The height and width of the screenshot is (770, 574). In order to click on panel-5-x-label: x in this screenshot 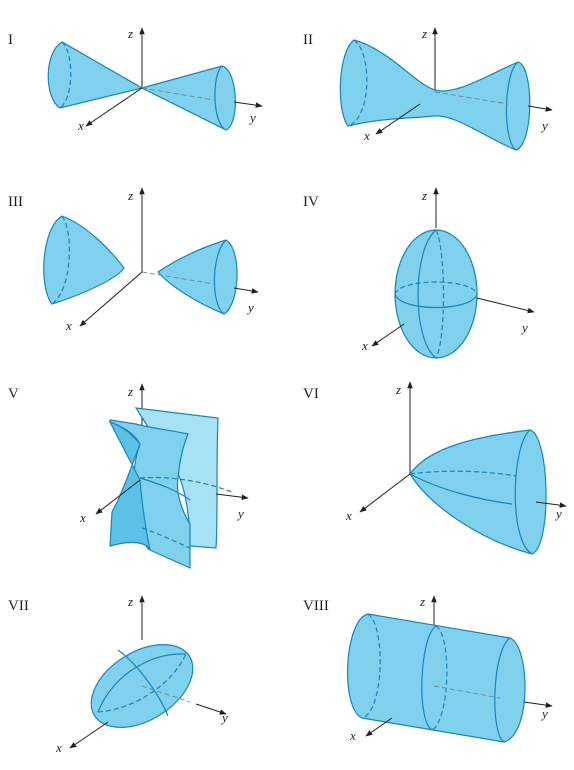, I will do `click(82, 517)`.